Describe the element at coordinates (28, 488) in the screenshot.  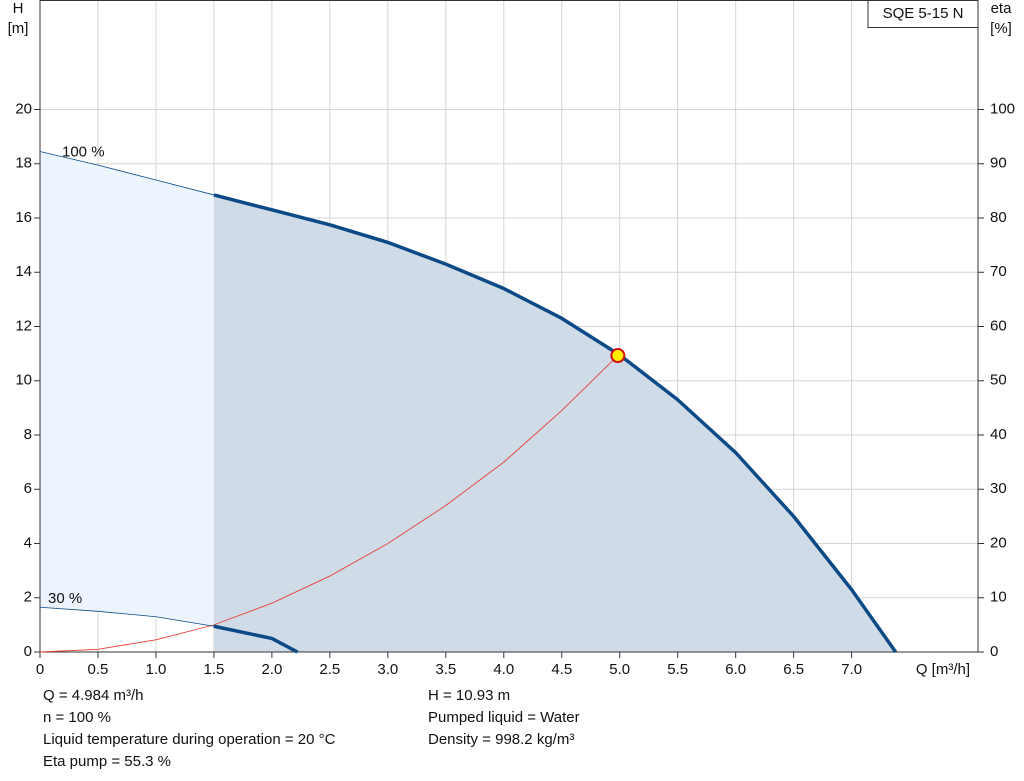
I see `y-tick-label: 6` at that location.